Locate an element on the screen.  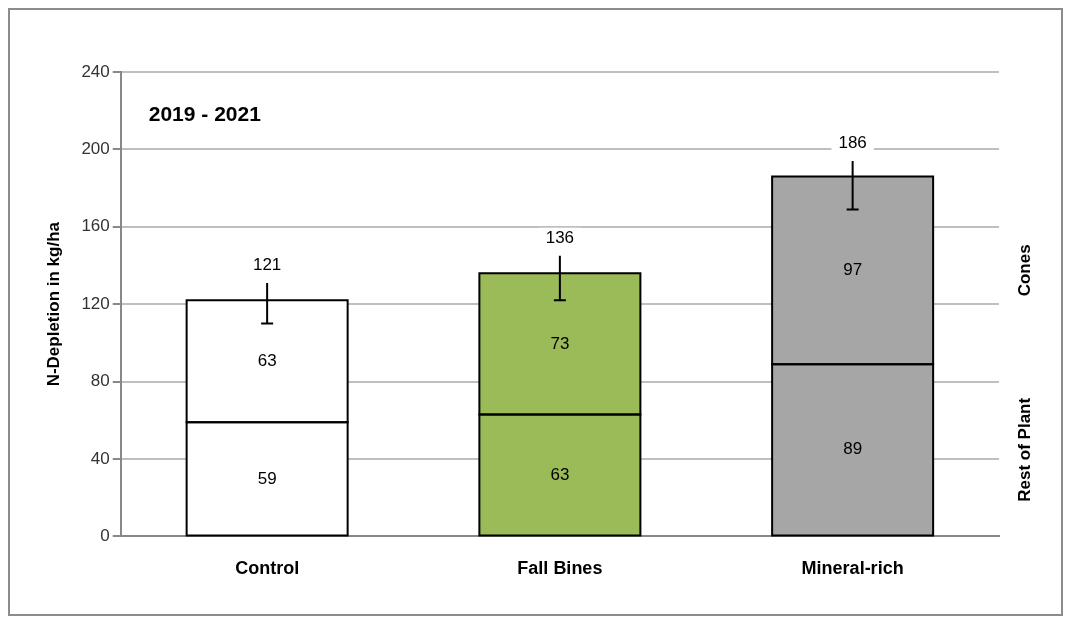
data-label: 59 is located at coordinates (267, 478).